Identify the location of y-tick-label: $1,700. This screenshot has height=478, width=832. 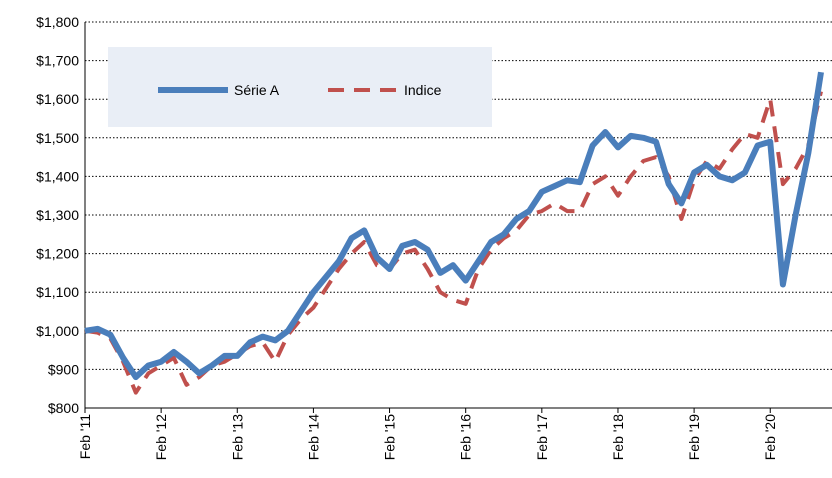
(57, 61).